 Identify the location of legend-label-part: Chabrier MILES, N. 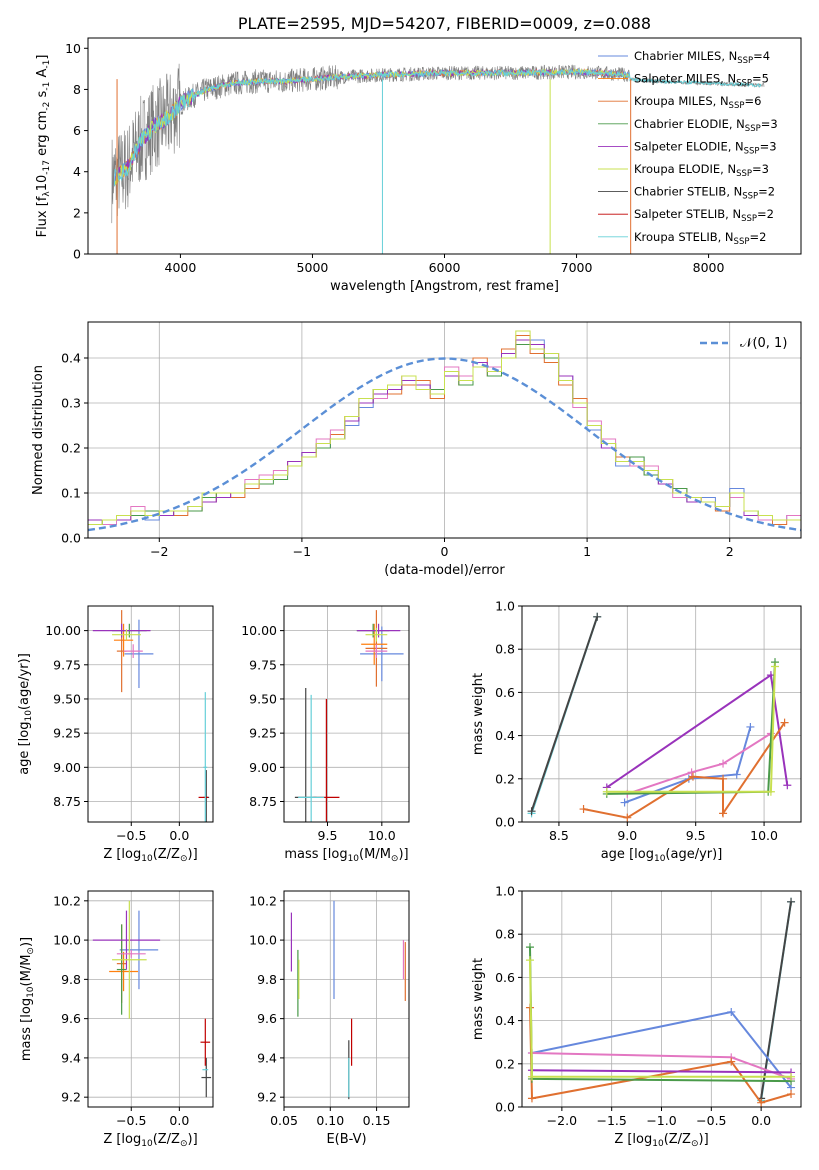
(685, 56).